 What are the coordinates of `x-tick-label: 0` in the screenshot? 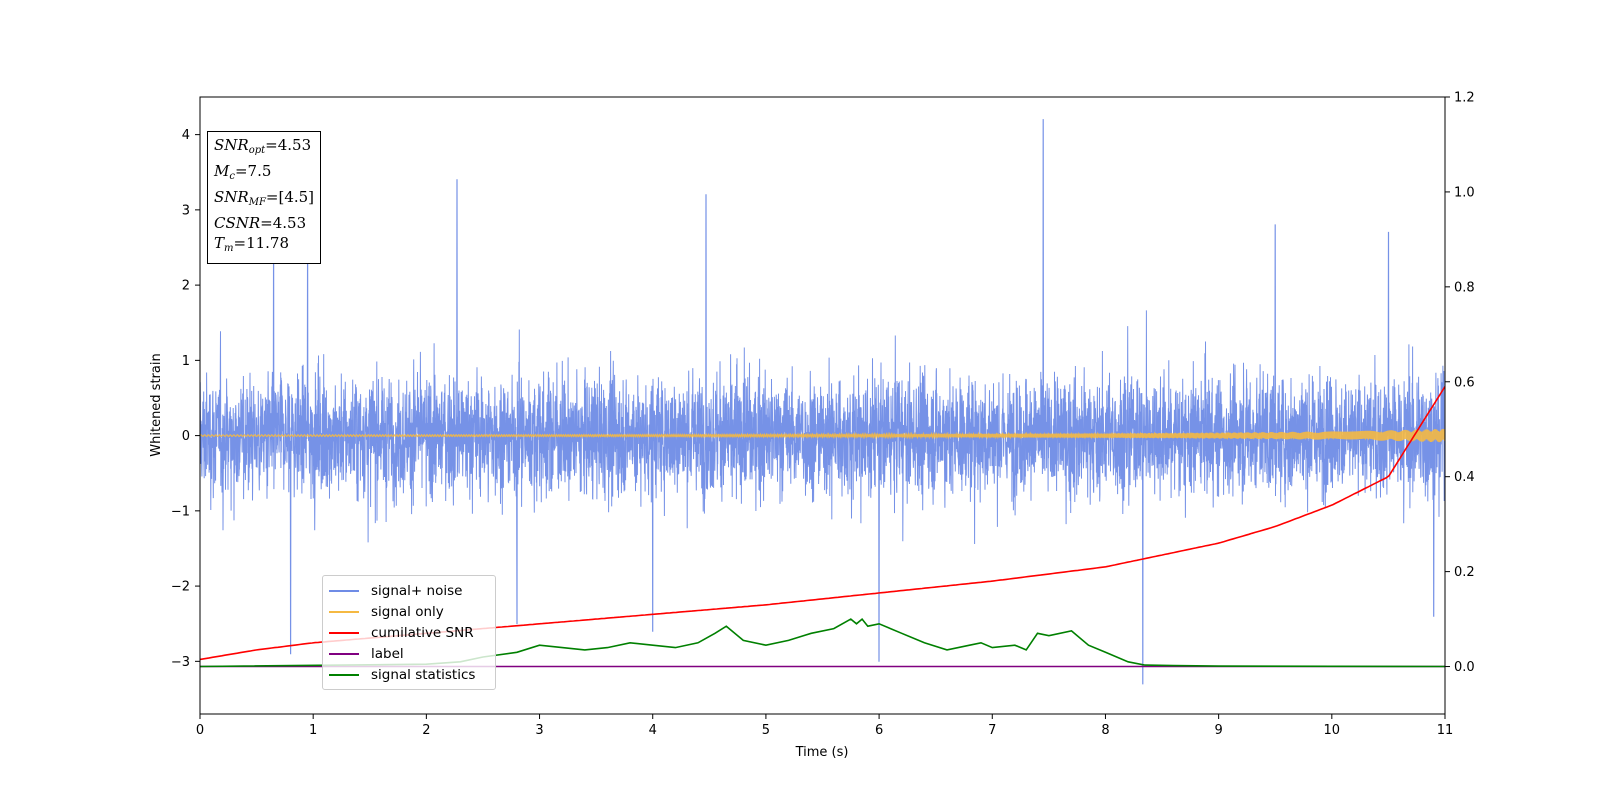 It's located at (200, 730).